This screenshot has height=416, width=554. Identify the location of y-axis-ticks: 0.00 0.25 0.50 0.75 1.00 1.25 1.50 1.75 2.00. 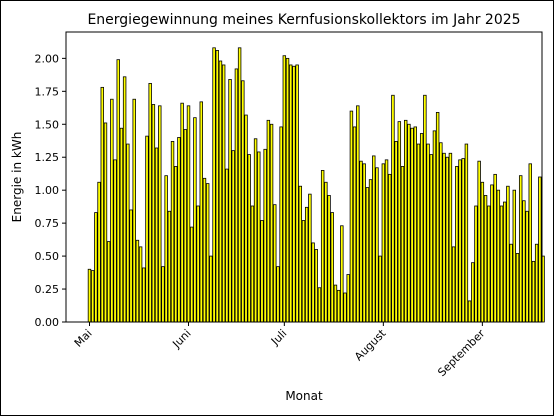
(50, 190).